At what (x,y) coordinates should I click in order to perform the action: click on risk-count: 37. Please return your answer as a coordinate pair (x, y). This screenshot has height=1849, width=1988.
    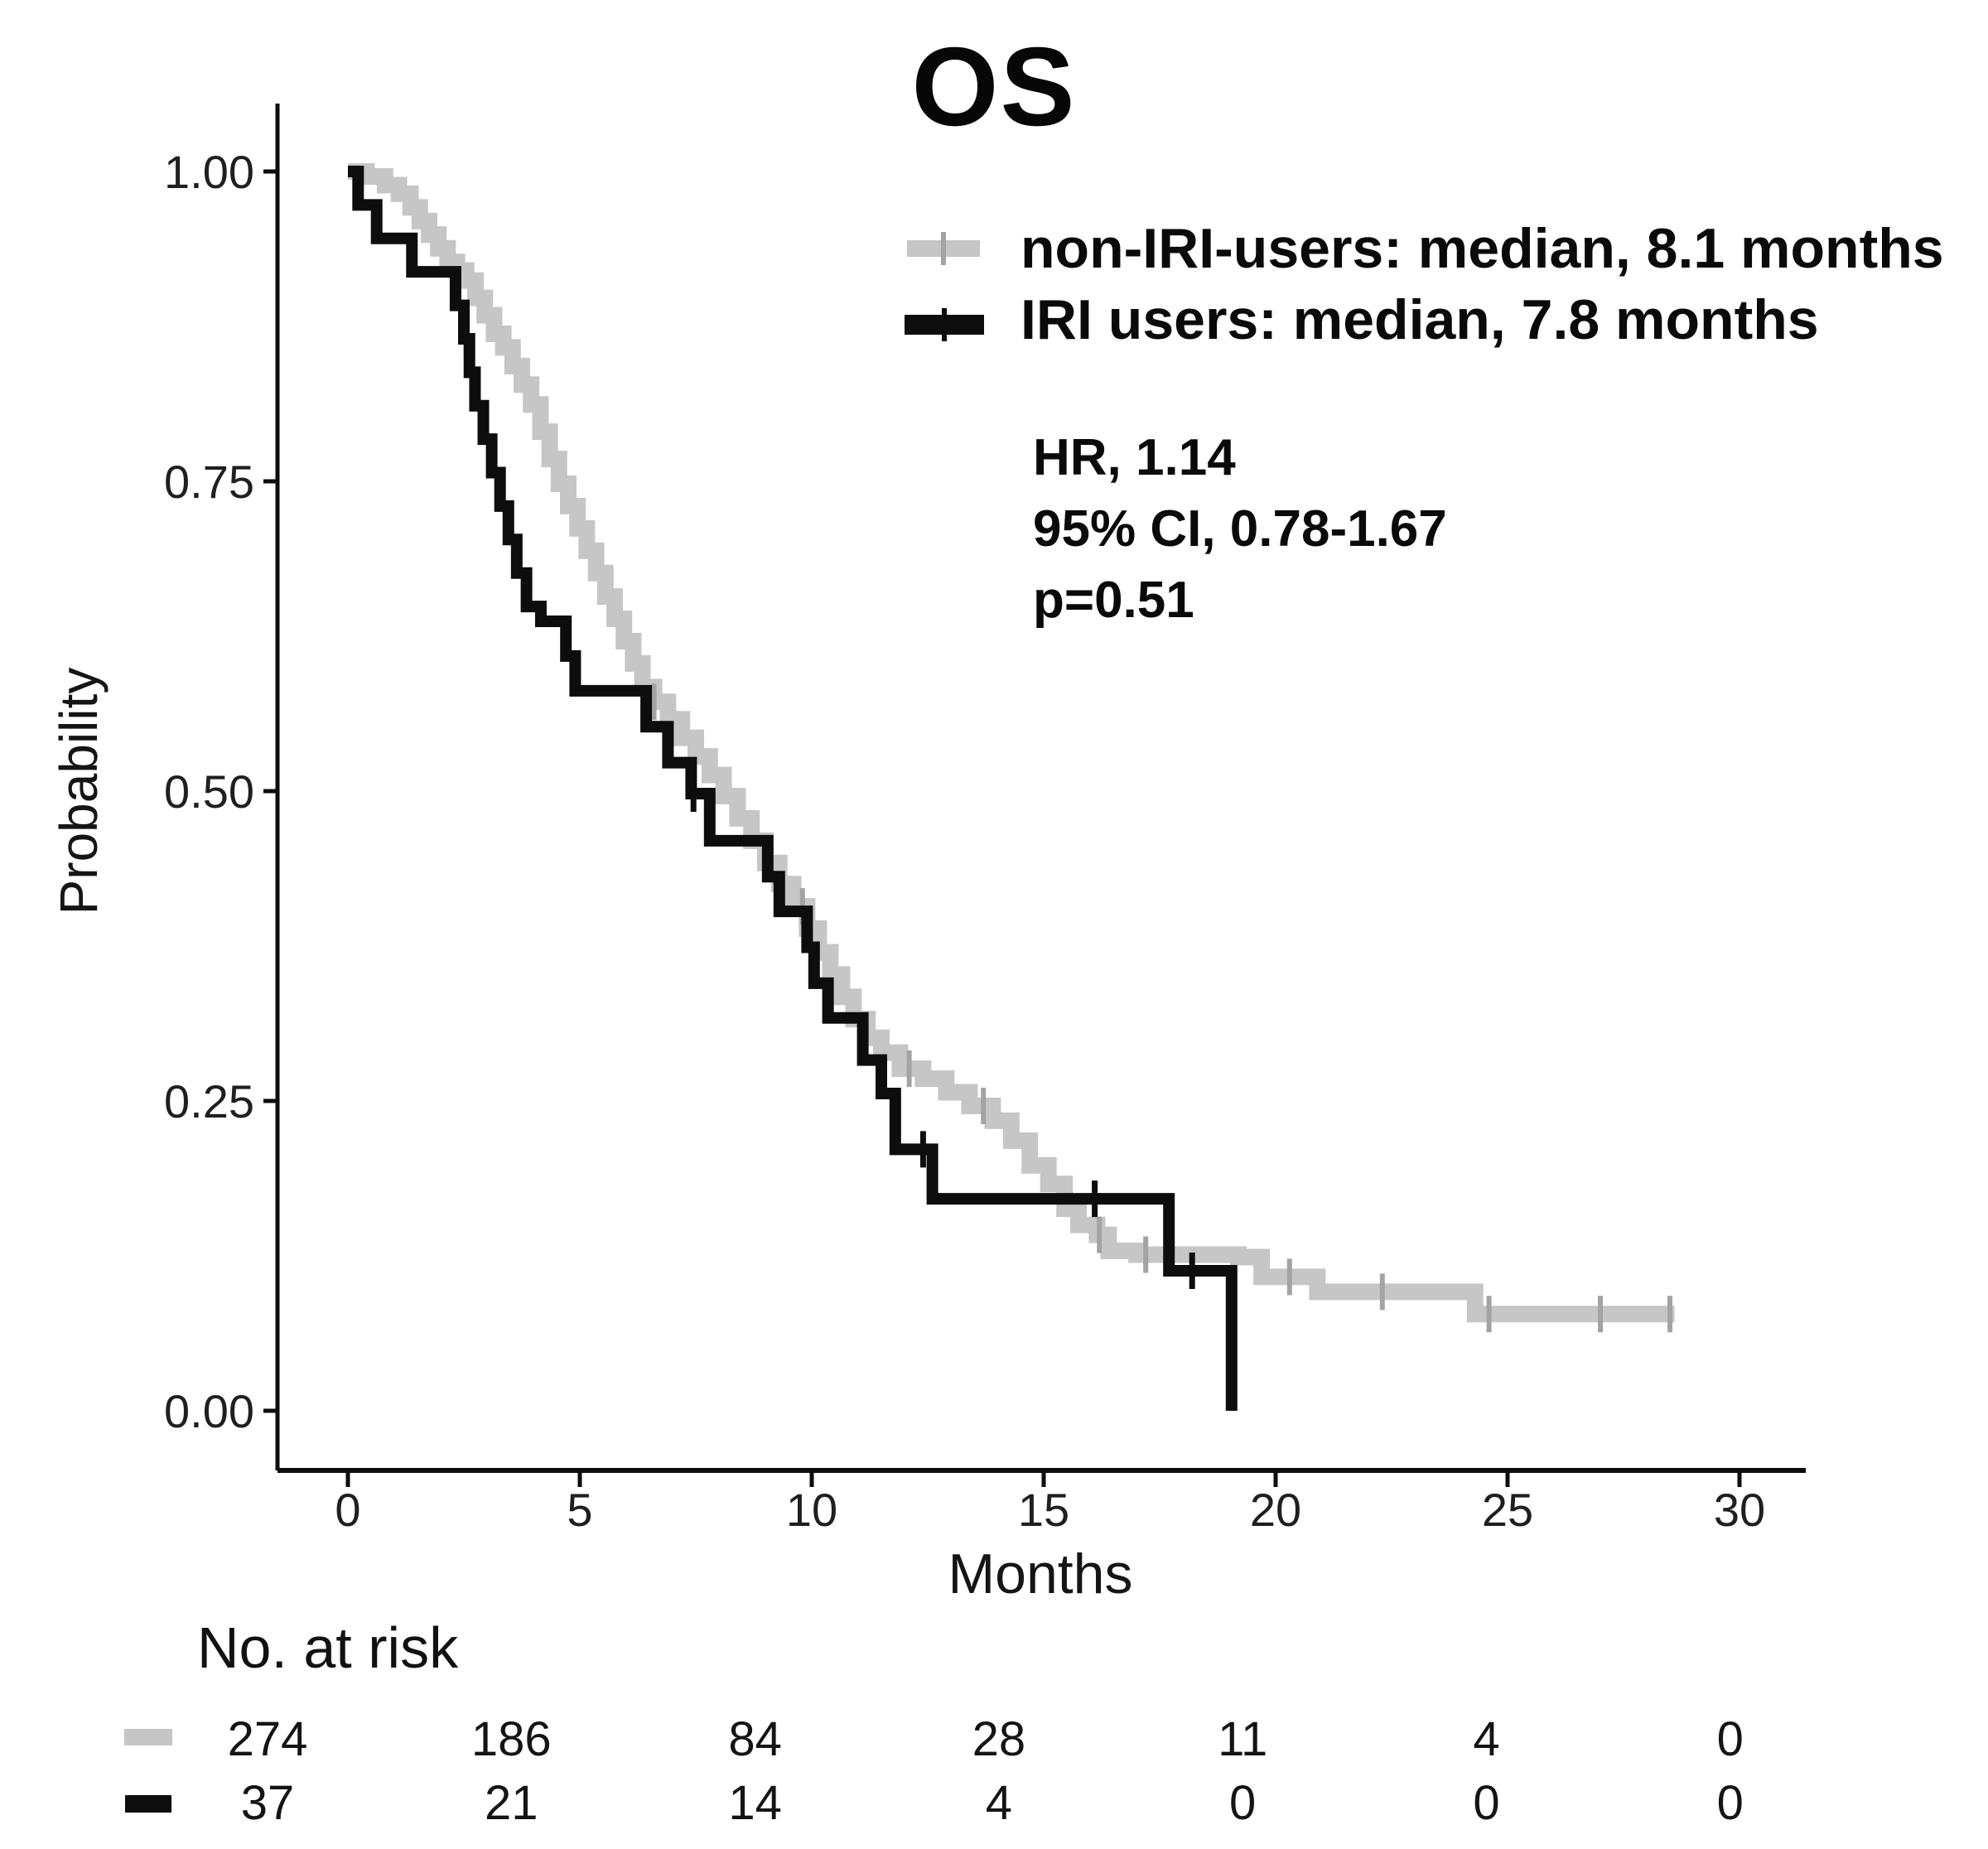
    Looking at the image, I should click on (267, 1803).